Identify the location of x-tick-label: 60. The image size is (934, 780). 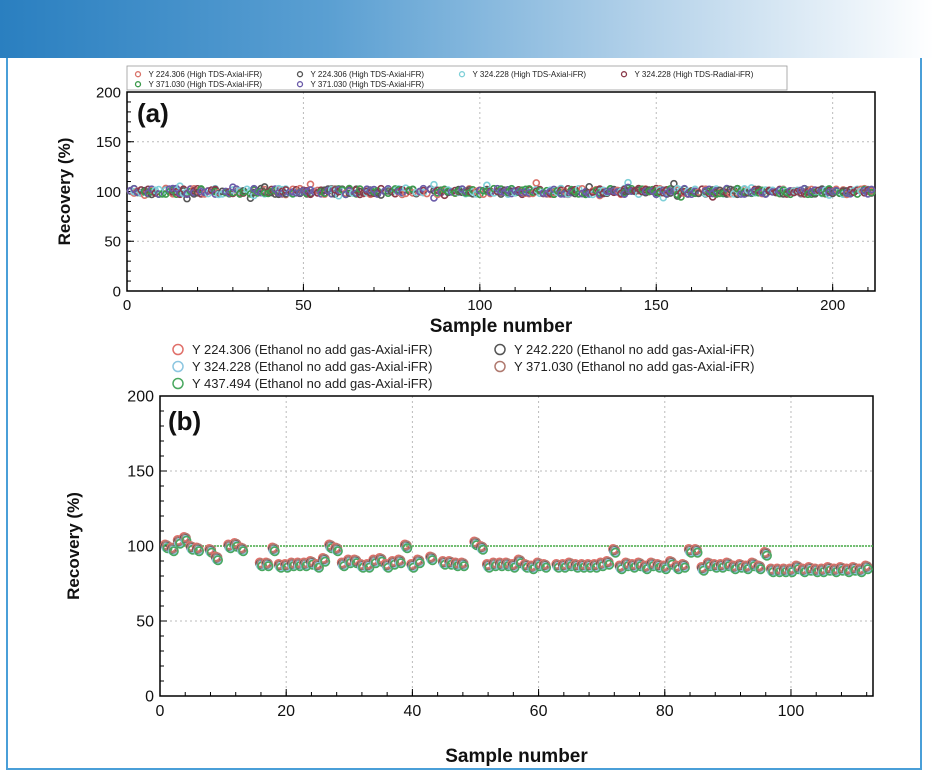
(539, 711).